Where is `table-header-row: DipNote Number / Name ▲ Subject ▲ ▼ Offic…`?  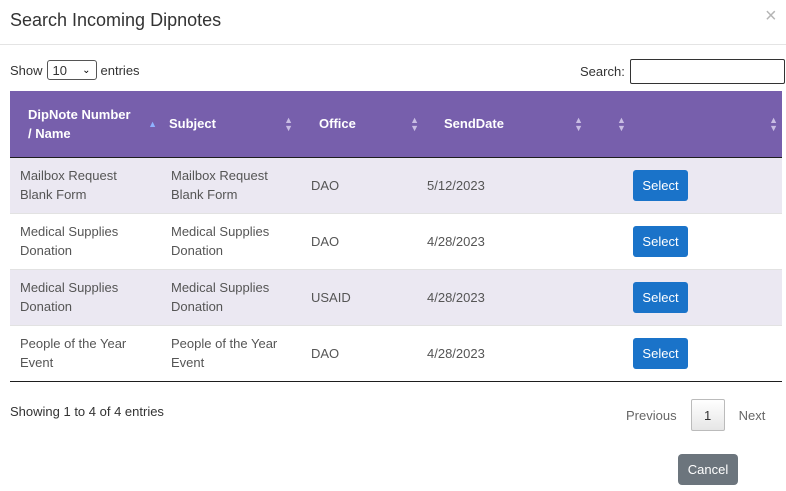
table-header-row: DipNote Number / Name ▲ Subject ▲ ▼ Offic… is located at coordinates (396, 124).